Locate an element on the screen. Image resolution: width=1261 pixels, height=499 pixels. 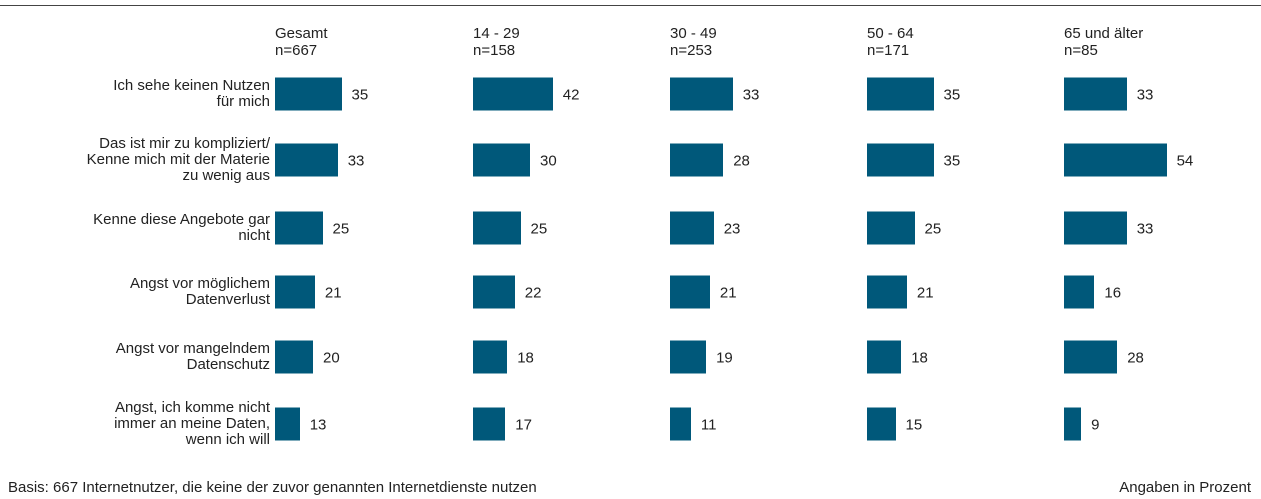
value-label: 19 is located at coordinates (724, 358).